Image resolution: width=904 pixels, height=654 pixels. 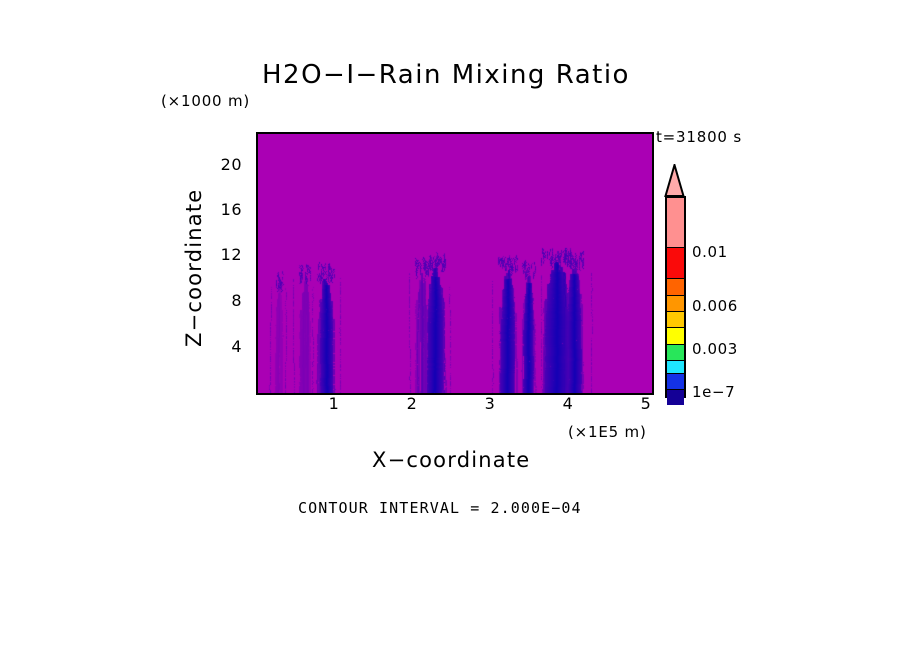 I want to click on colorbar-segment-gold, so click(x=675, y=319).